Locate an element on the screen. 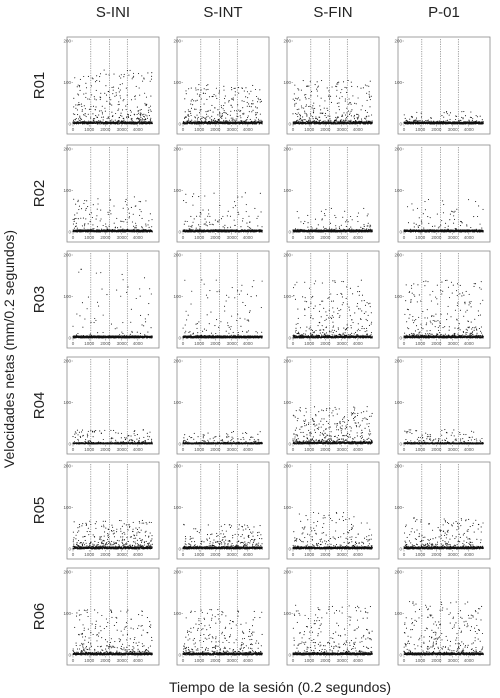 The width and height of the screenshot is (500, 698). row-header-r02: R02 is located at coordinates (39, 194).